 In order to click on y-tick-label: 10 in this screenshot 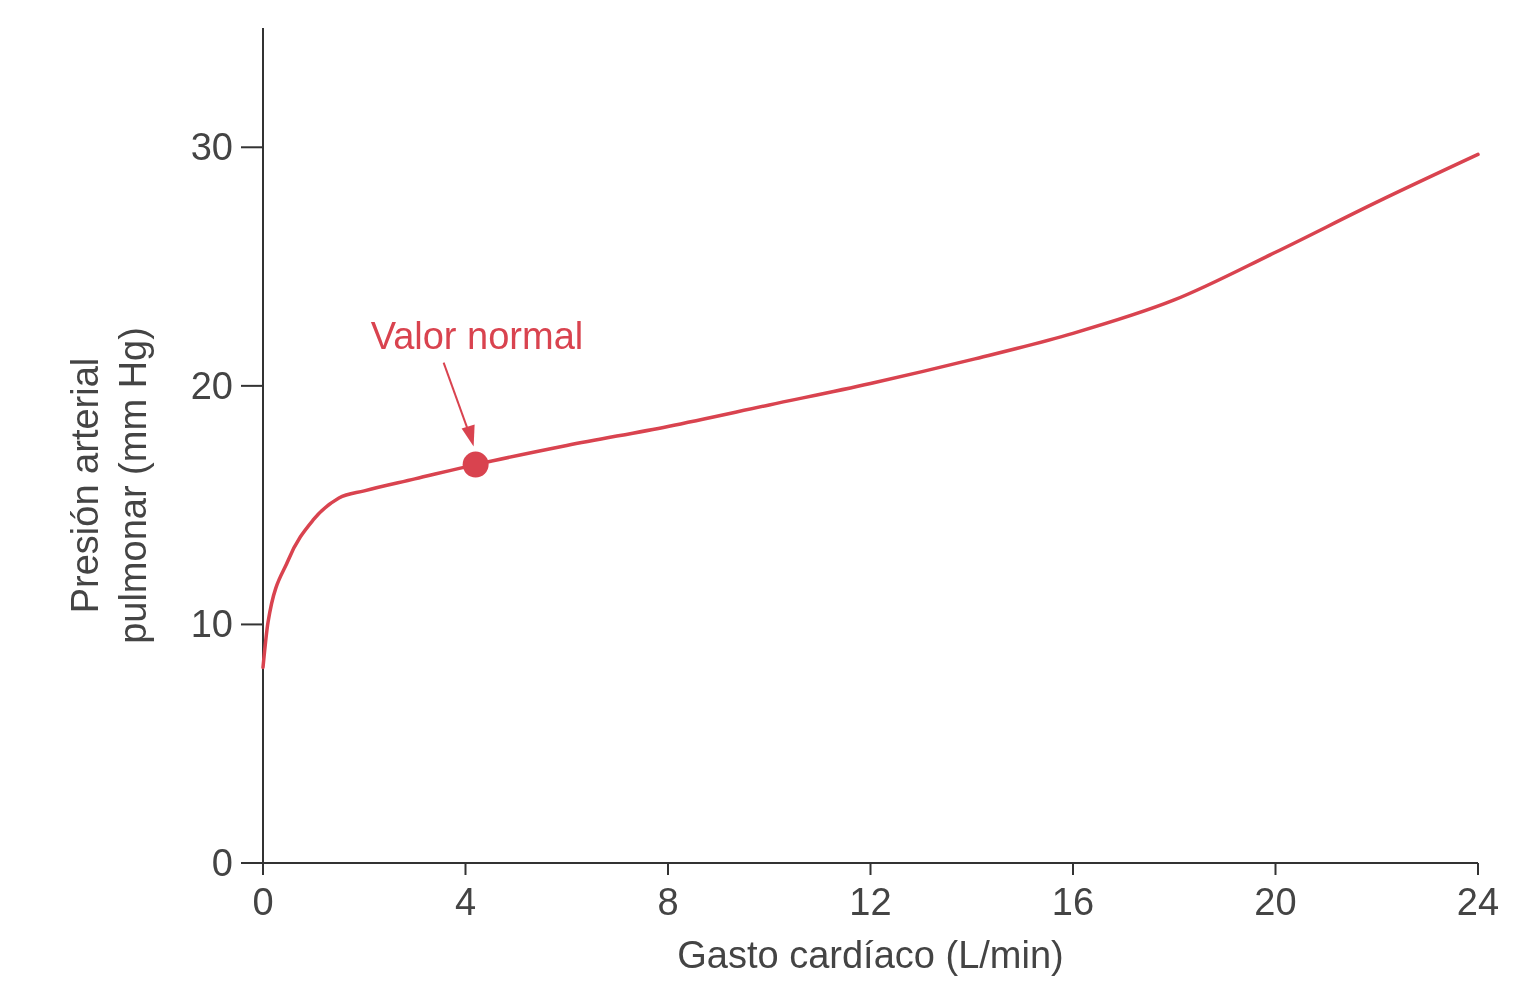, I will do `click(211, 624)`.